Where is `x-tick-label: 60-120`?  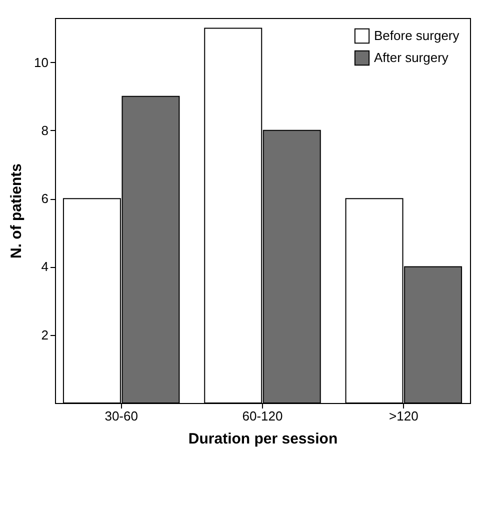
x-tick-label: 60-120 is located at coordinates (262, 416).